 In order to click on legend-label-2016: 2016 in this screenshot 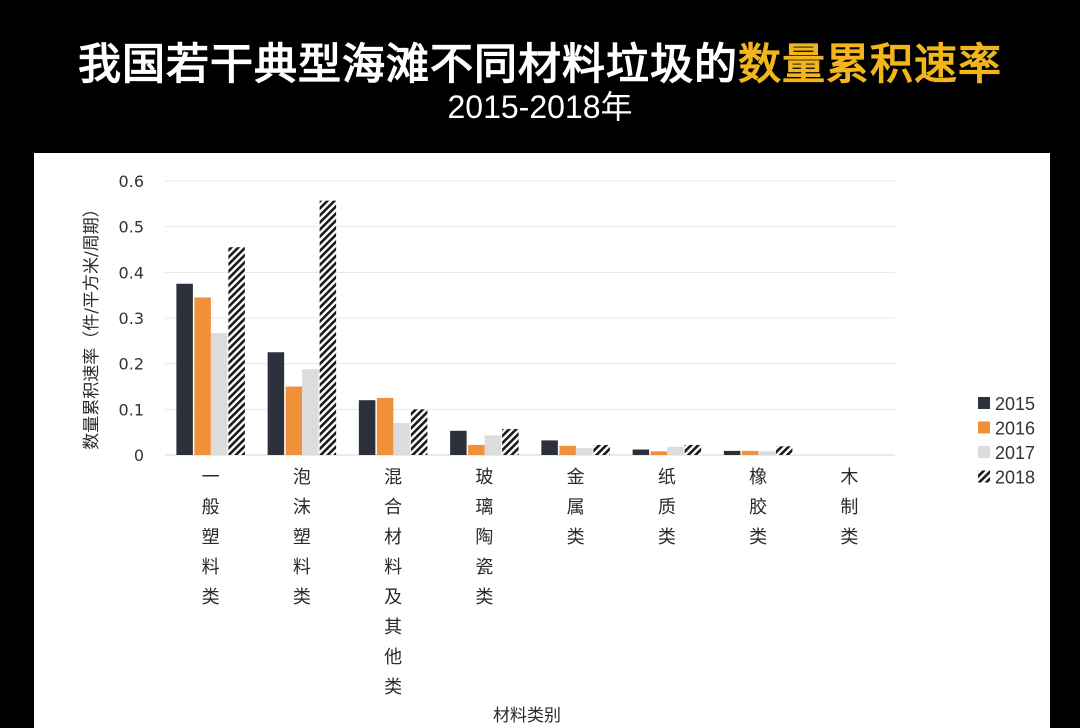, I will do `click(1015, 429)`.